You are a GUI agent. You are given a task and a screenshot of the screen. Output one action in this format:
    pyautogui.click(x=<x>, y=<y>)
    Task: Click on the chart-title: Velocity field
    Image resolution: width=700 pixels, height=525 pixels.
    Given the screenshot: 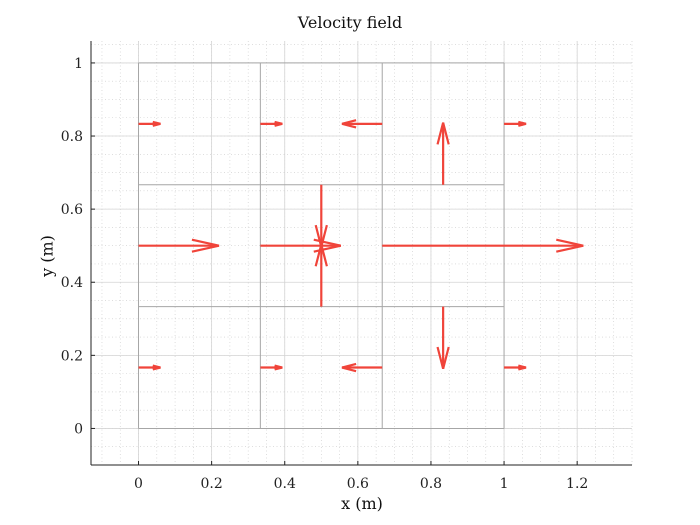 What is the action you would take?
    pyautogui.click(x=350, y=22)
    